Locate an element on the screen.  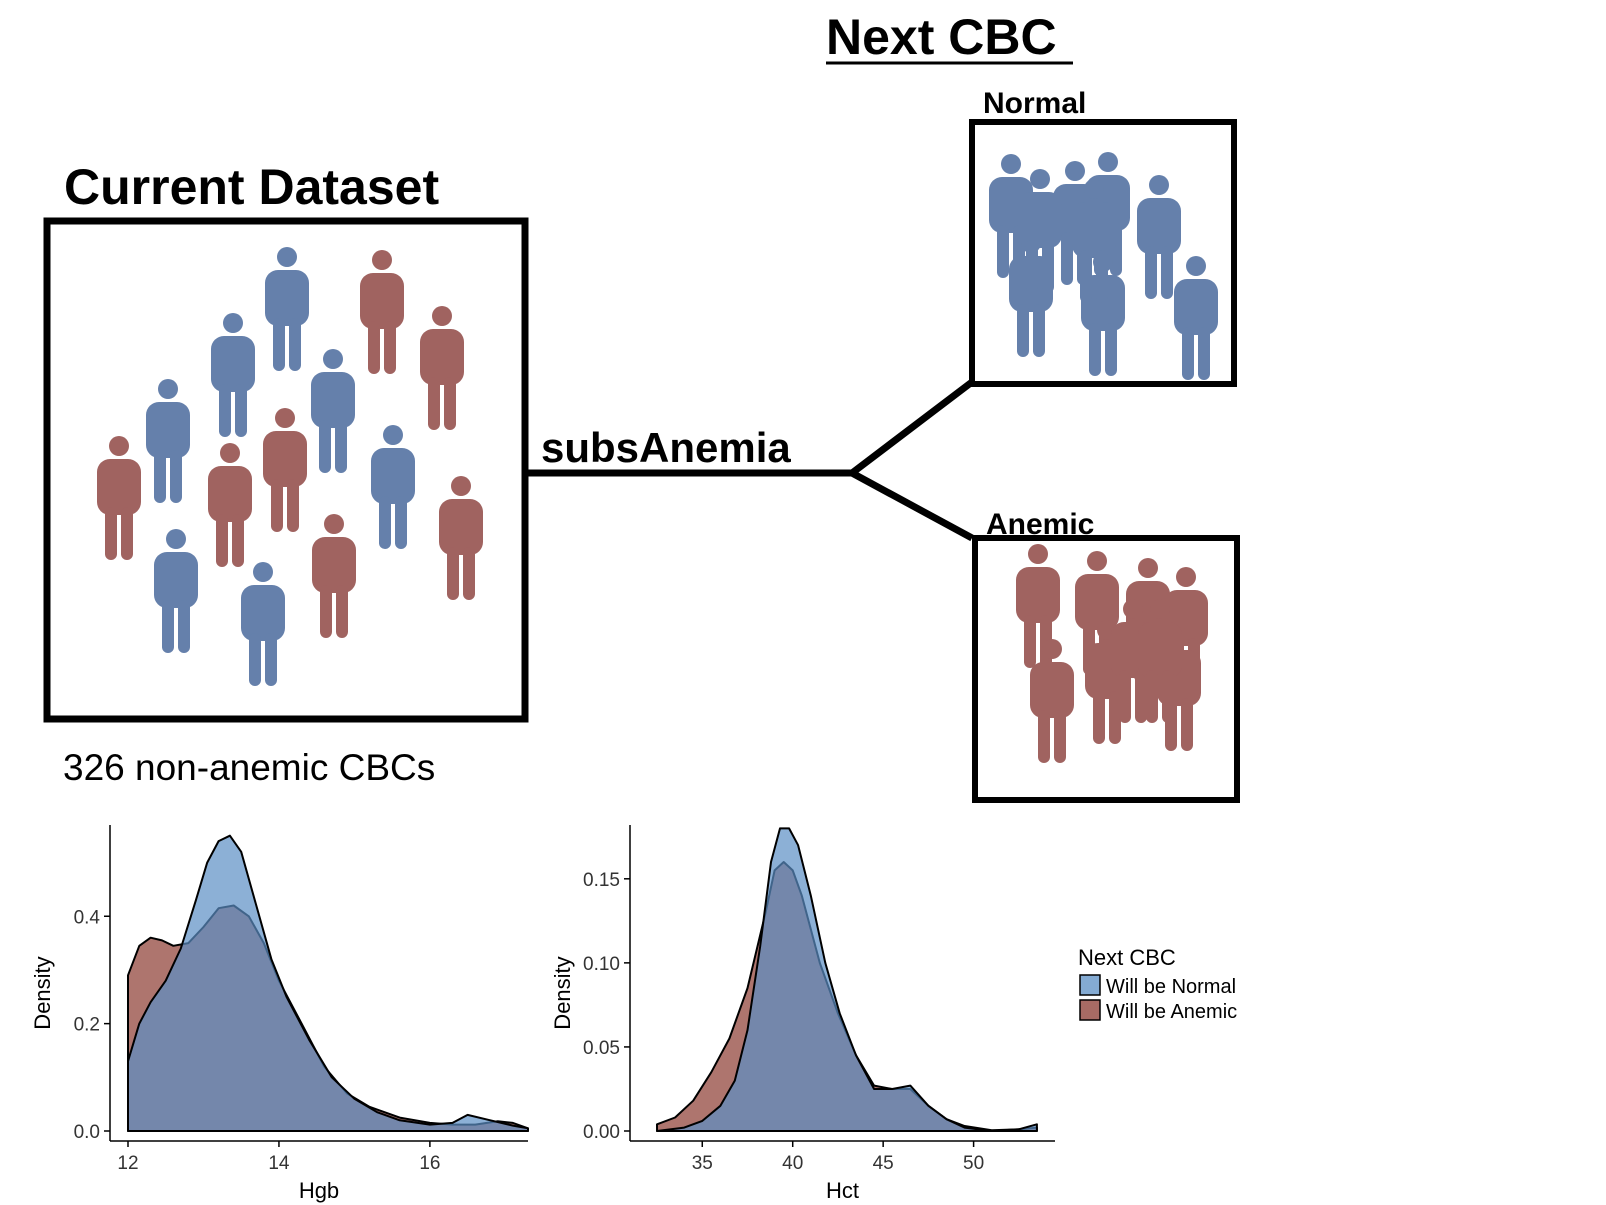
branch-line-anemic is located at coordinates (912, 505).